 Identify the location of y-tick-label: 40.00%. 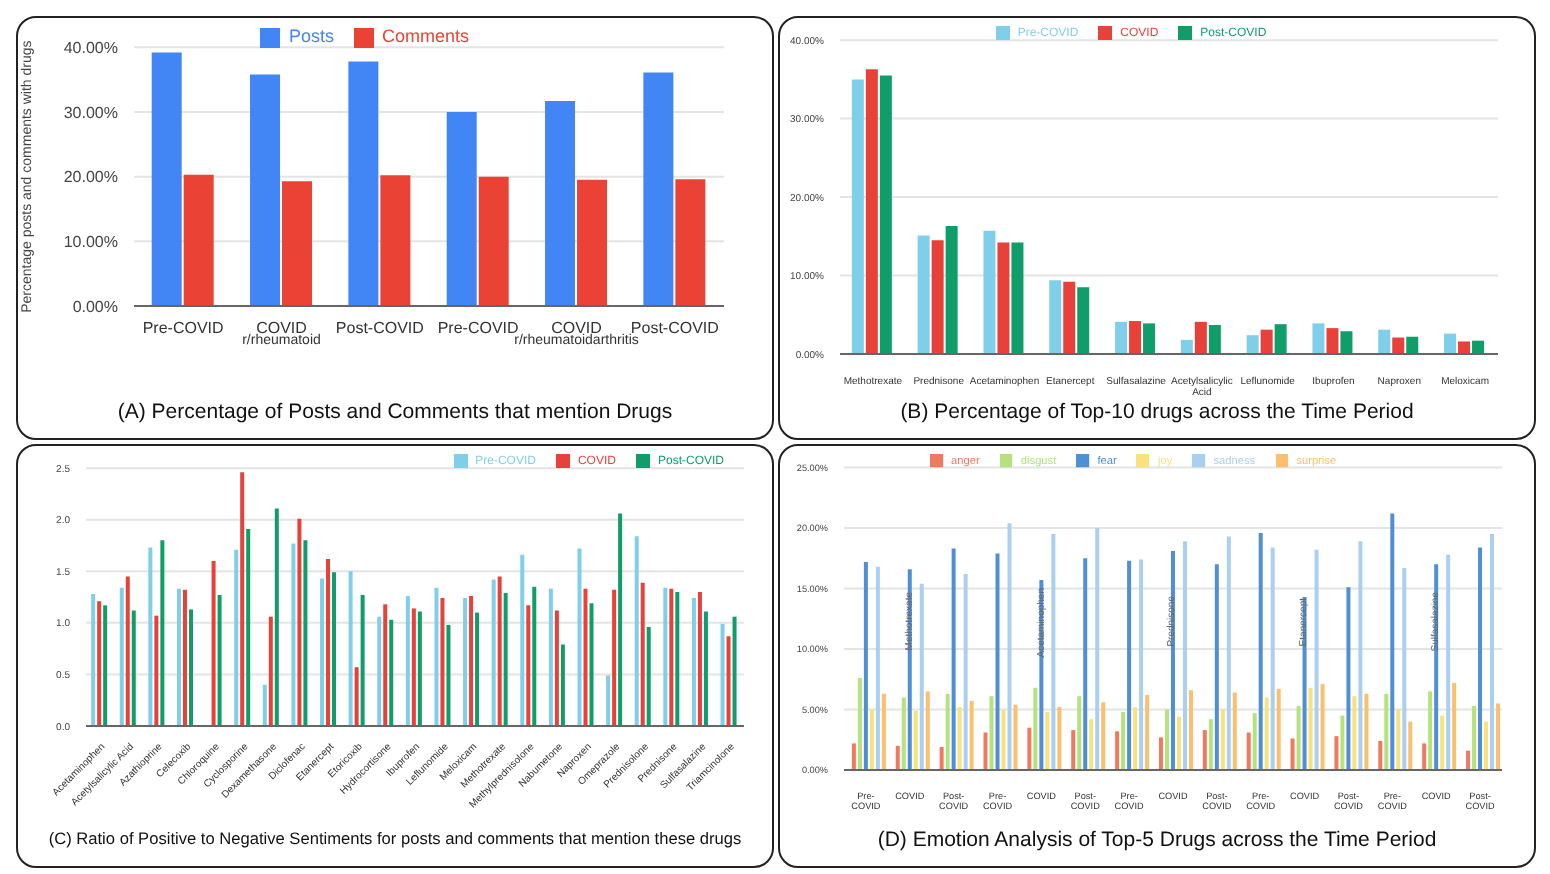
(90, 47).